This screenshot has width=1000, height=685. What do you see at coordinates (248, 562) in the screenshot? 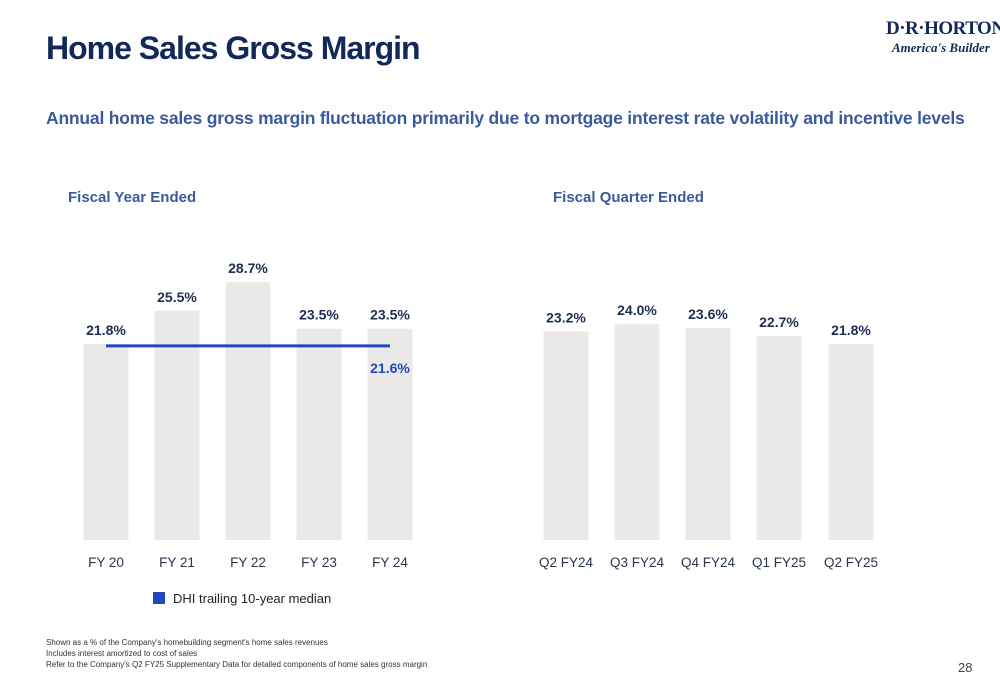
I see `fy-tick-label: FY 22` at bounding box center [248, 562].